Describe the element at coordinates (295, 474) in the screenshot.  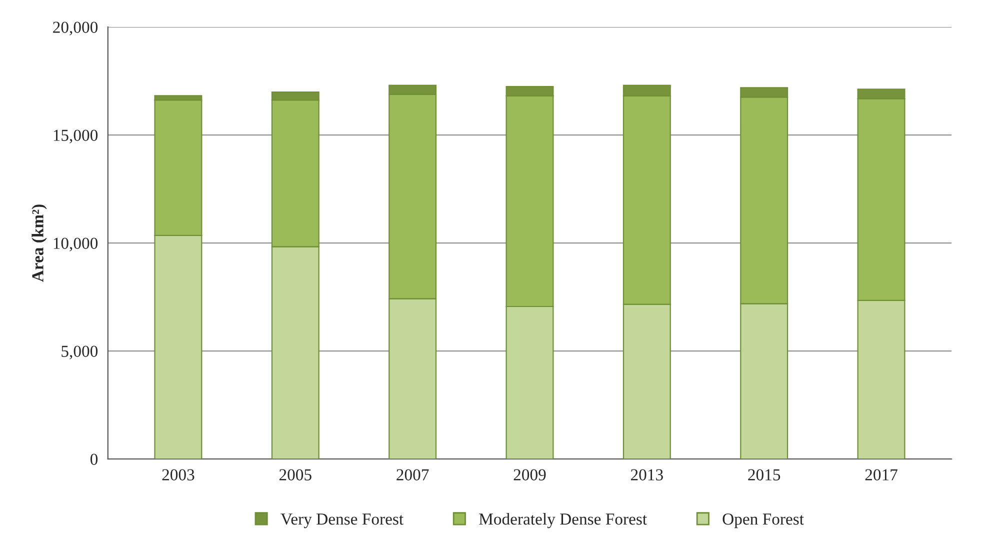
I see `x-tick-label: 2005` at that location.